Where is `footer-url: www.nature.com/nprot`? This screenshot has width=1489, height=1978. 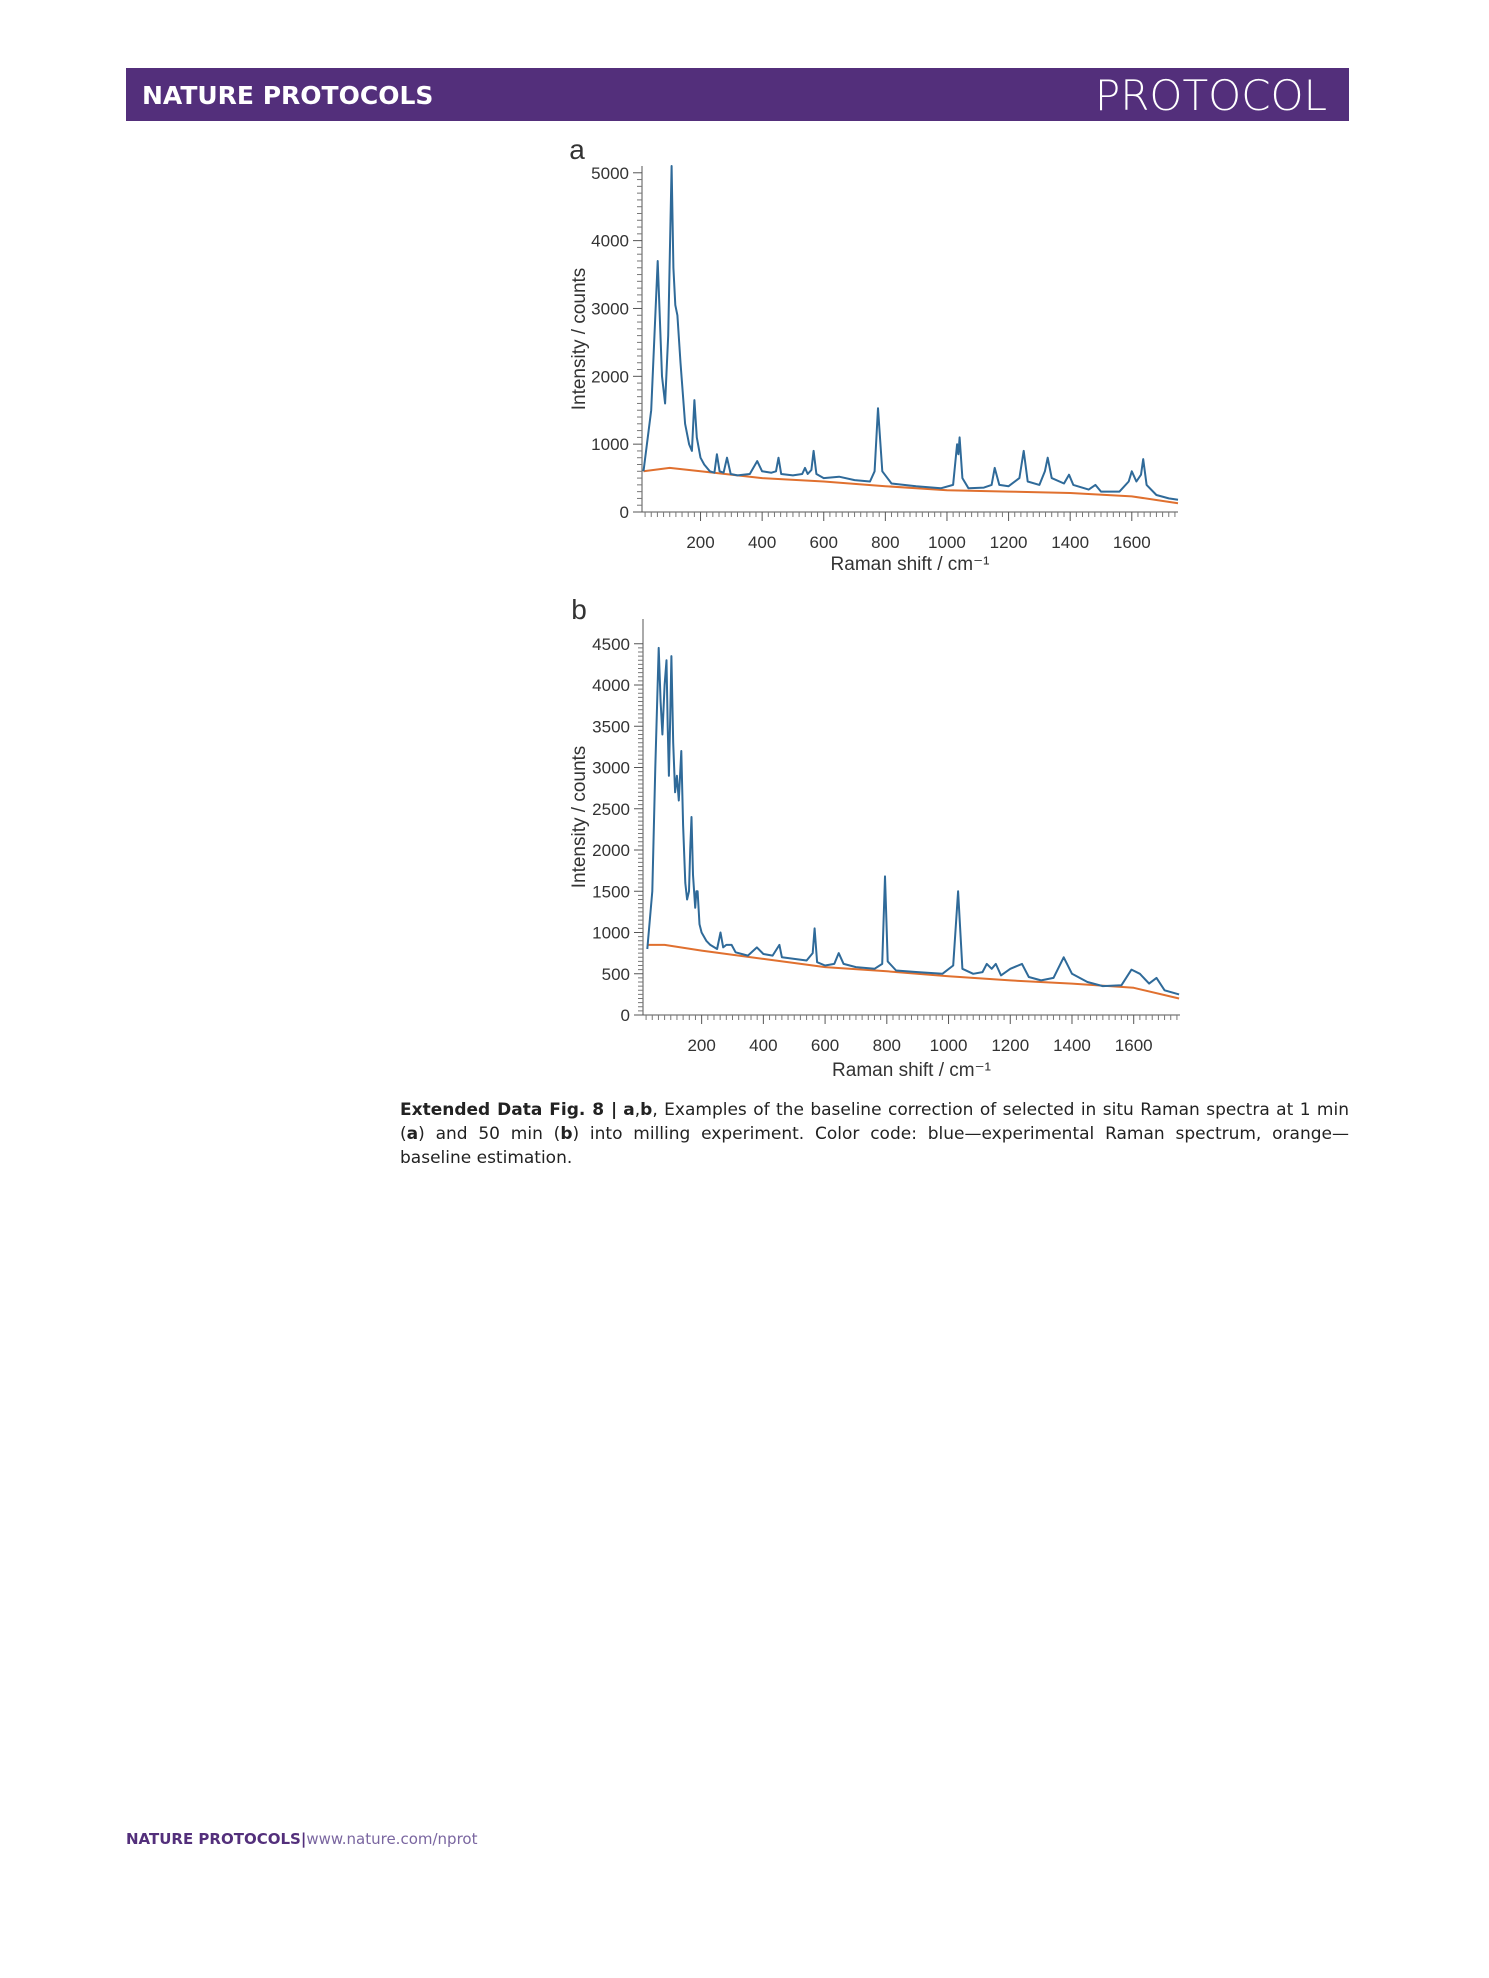 footer-url: www.nature.com/nprot is located at coordinates (392, 1839).